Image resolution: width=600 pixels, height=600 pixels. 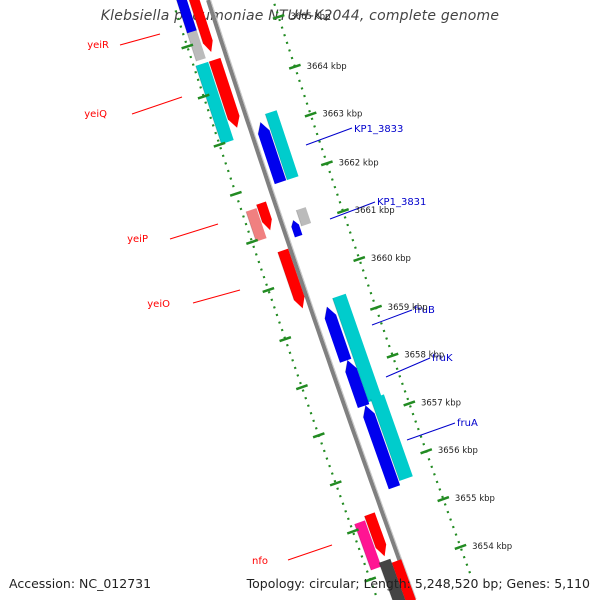 I want to click on gene-yeiO-arrow-edge, so click(x=286, y=276).